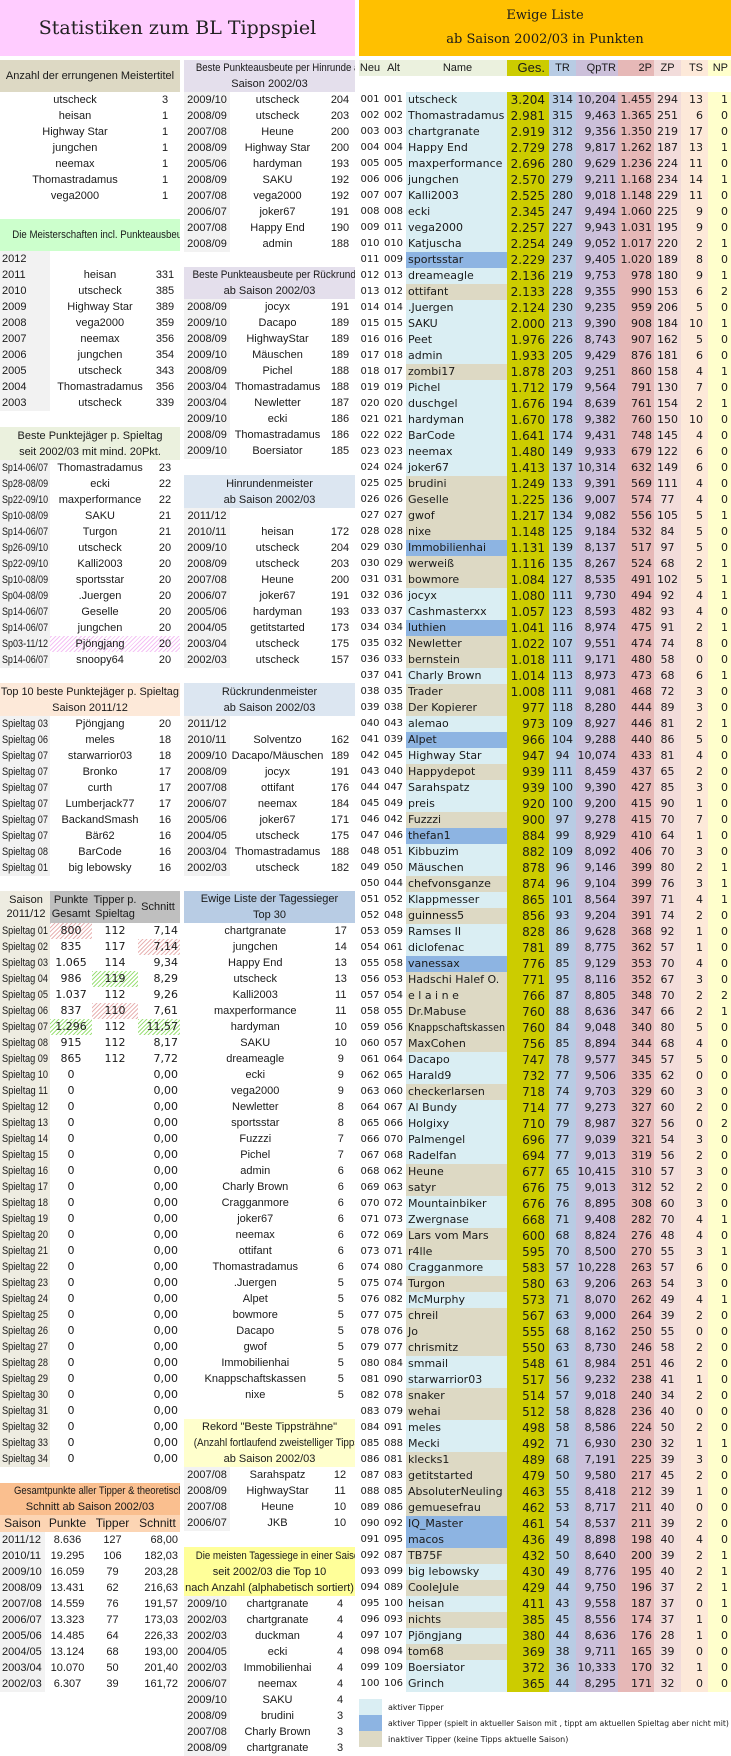 This screenshot has width=731, height=1756. I want to click on table-cell: 093, so click(393, 1619).